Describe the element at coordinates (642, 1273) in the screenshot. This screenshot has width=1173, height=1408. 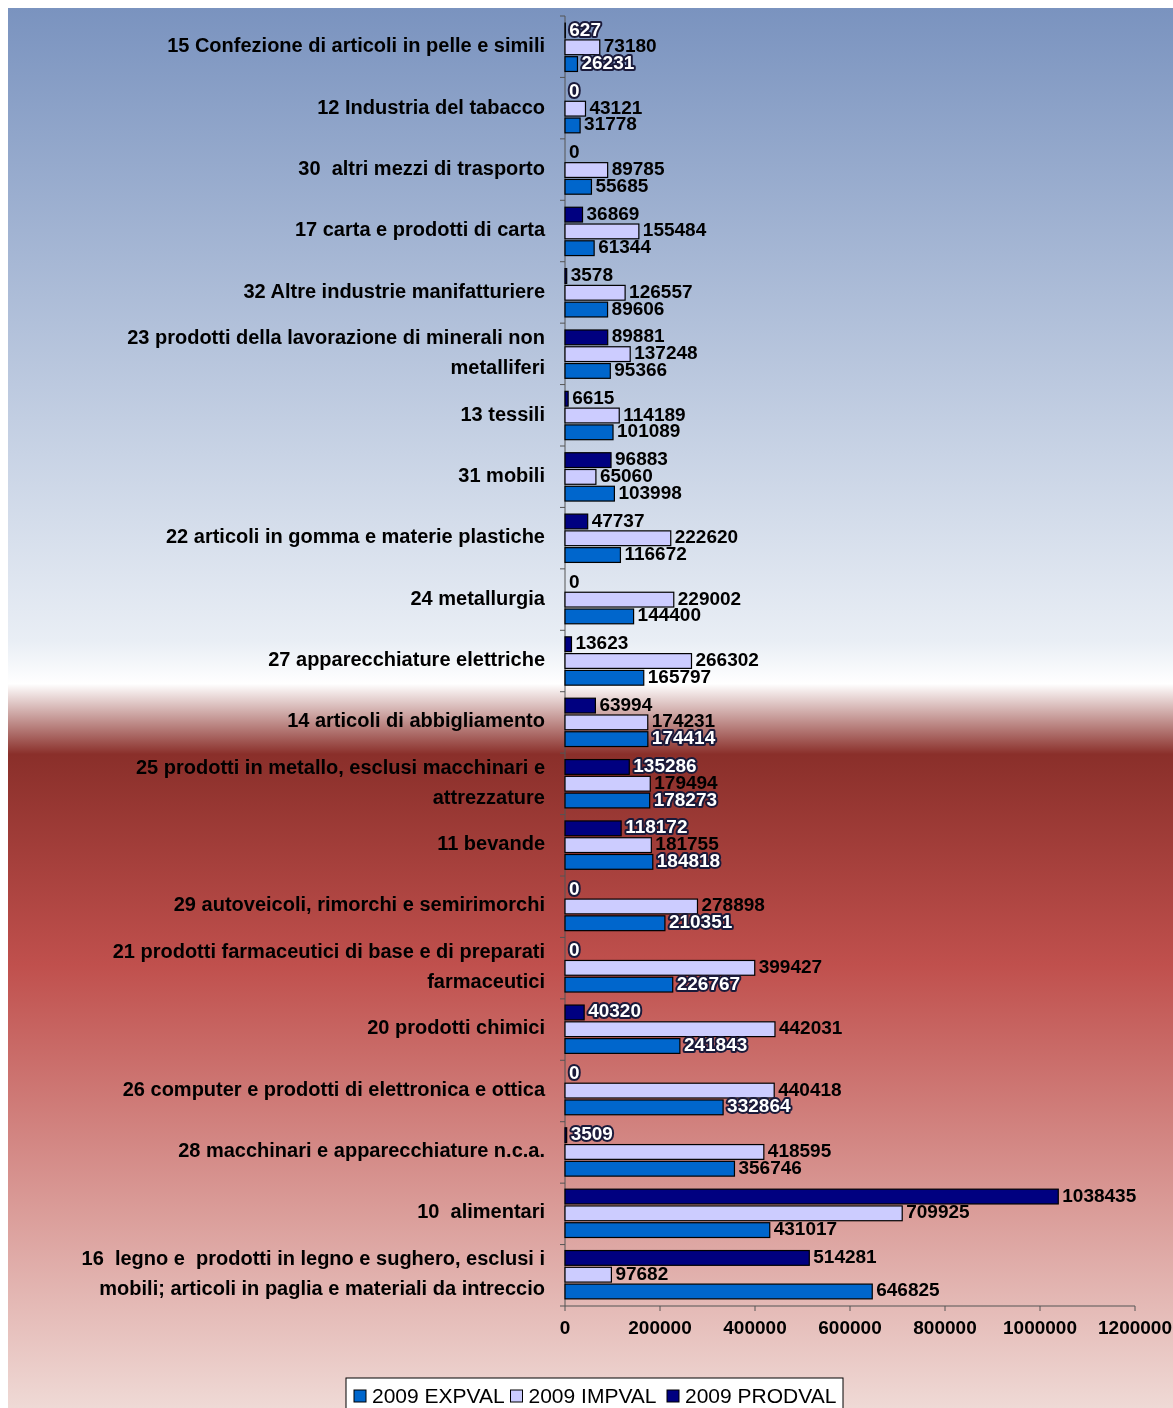
I see `data-label: 97682` at that location.